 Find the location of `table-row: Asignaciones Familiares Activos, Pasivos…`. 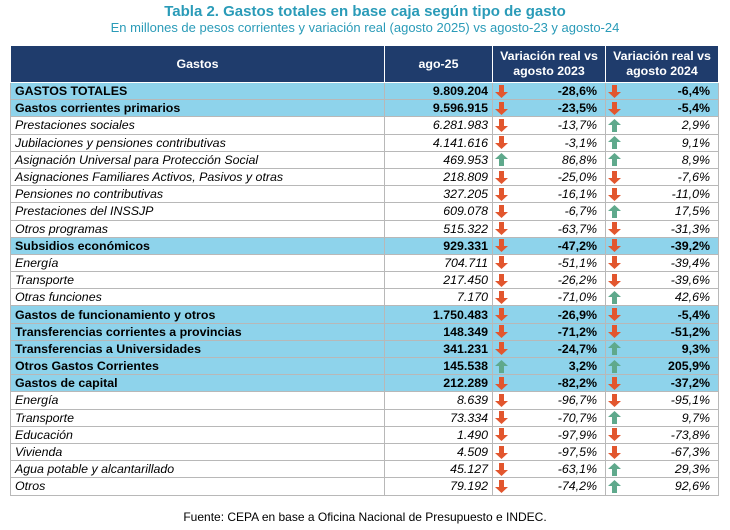

table-row: Asignaciones Familiares Activos, Pasivos… is located at coordinates (364, 177).